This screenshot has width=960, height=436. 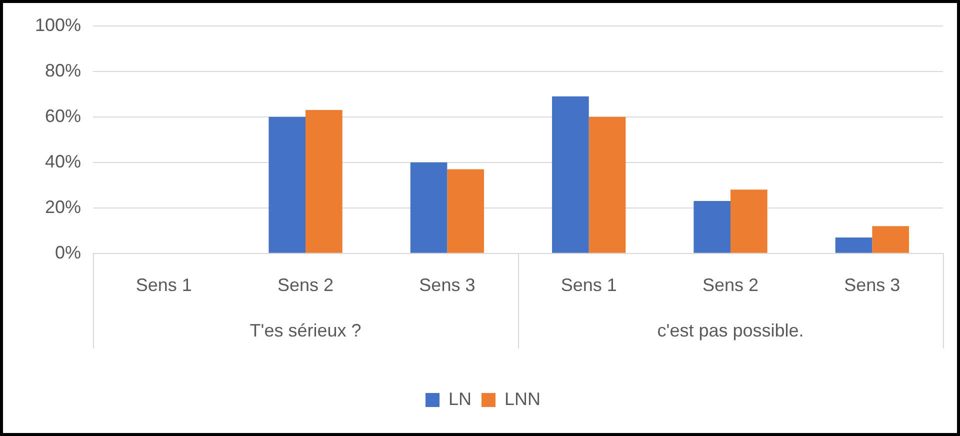 I want to click on legend-label: LN, so click(x=460, y=398).